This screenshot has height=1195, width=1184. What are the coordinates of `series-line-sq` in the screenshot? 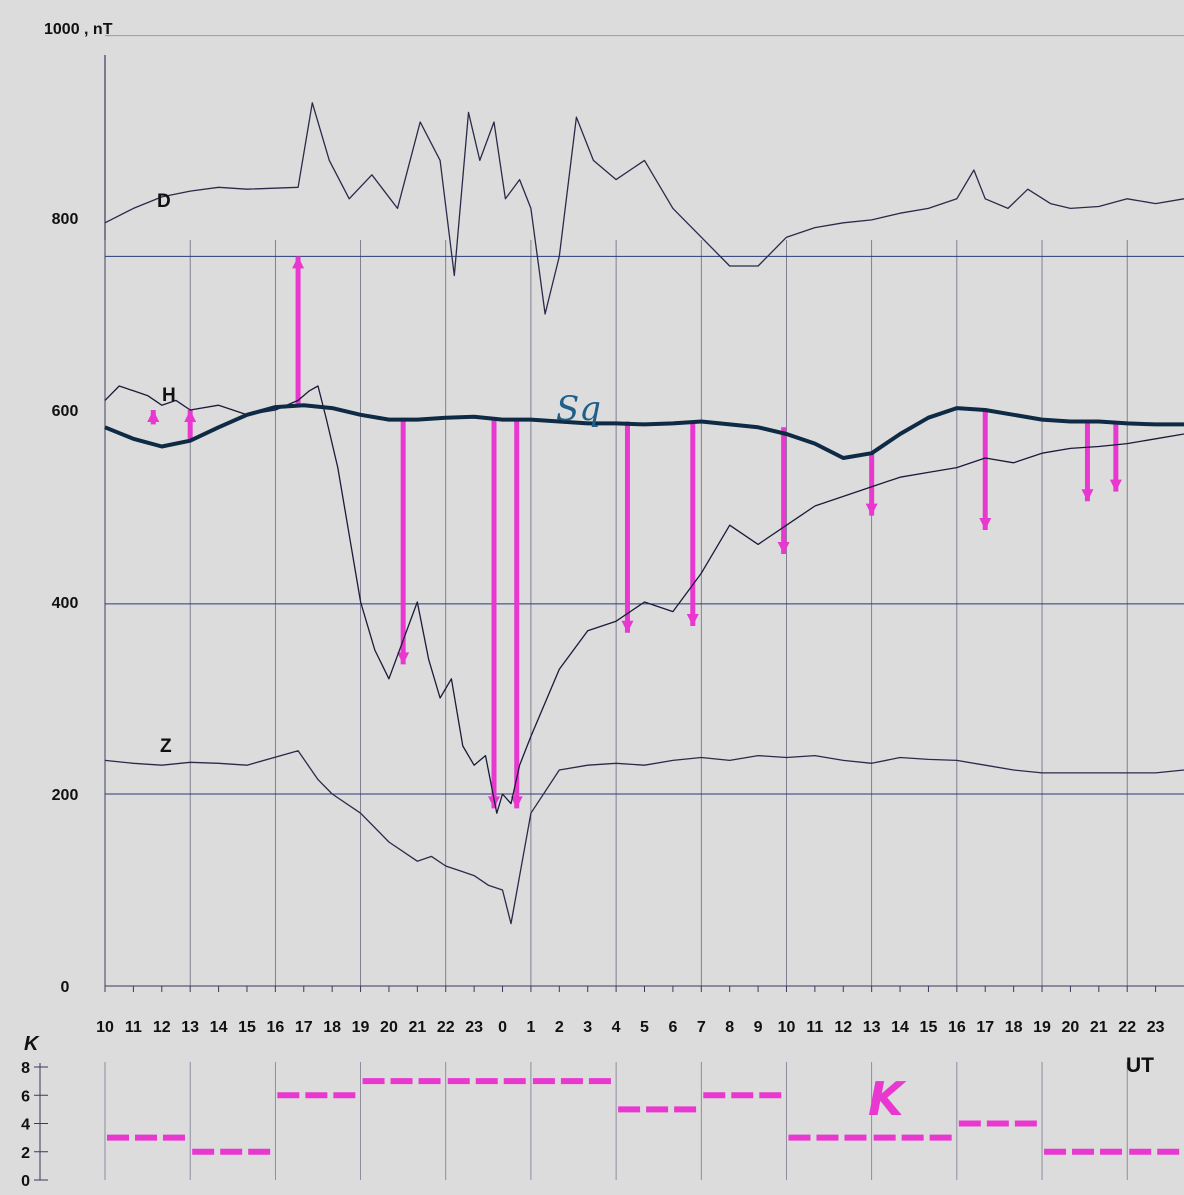 It's located at (644, 431).